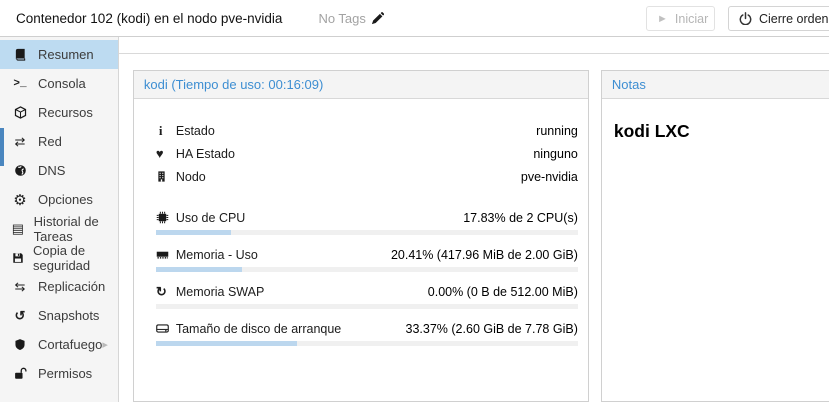 The width and height of the screenshot is (829, 402). I want to click on notes-content: kodi LXC, so click(651, 131).